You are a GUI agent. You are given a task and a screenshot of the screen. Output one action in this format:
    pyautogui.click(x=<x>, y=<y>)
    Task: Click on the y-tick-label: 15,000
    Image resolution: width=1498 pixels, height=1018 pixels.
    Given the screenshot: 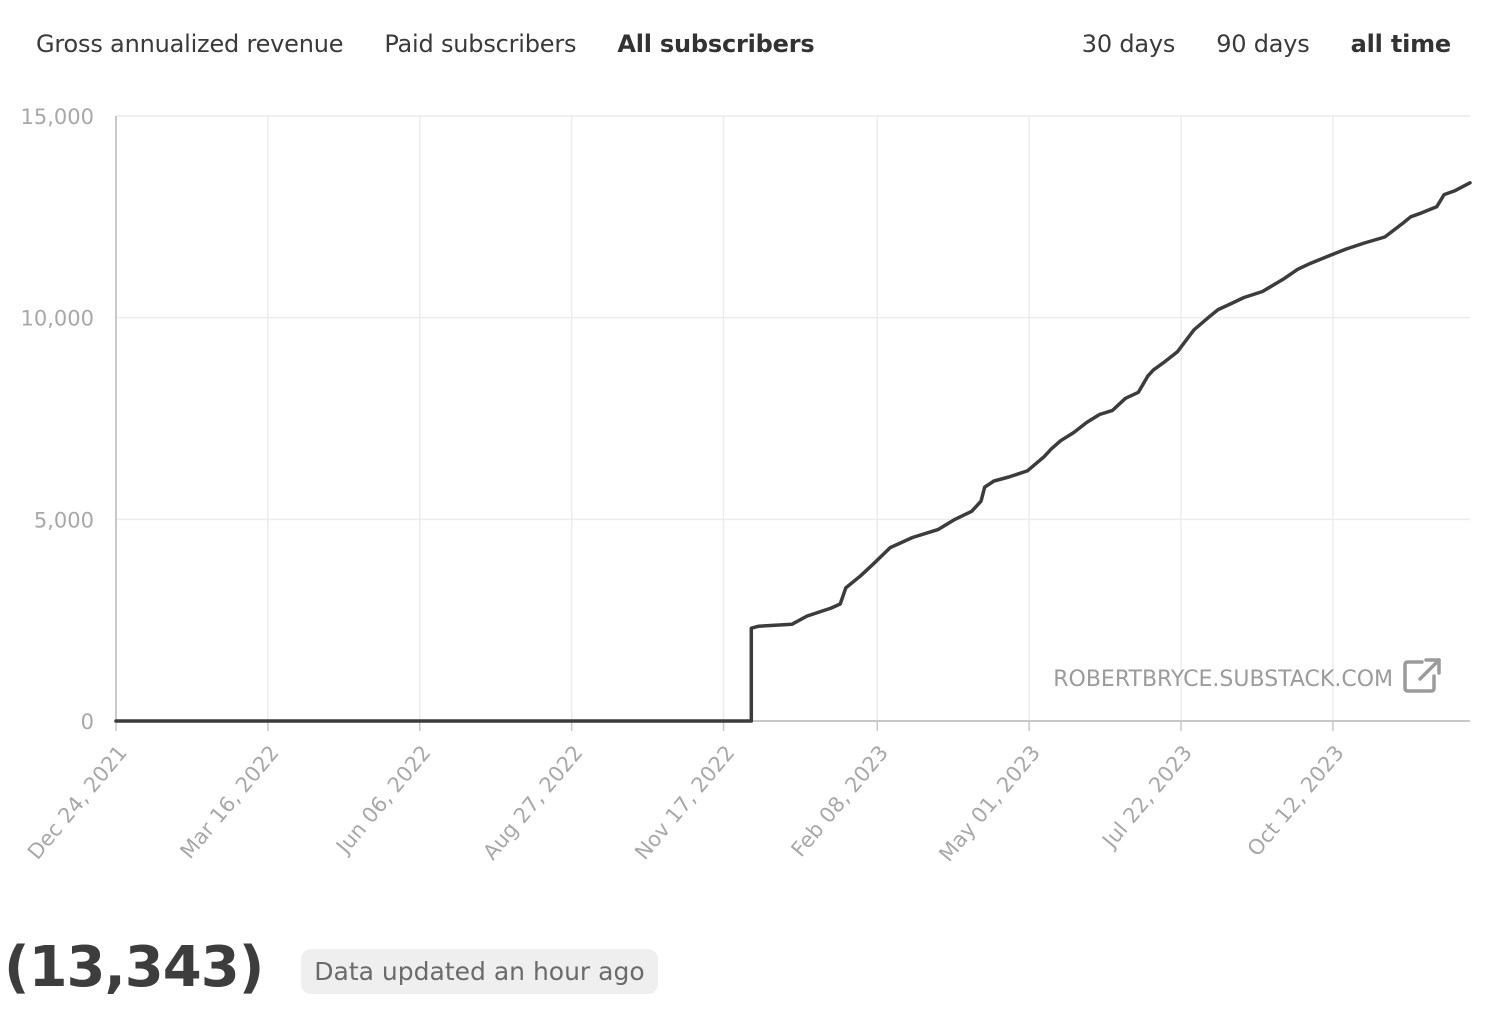 What is the action you would take?
    pyautogui.click(x=57, y=117)
    